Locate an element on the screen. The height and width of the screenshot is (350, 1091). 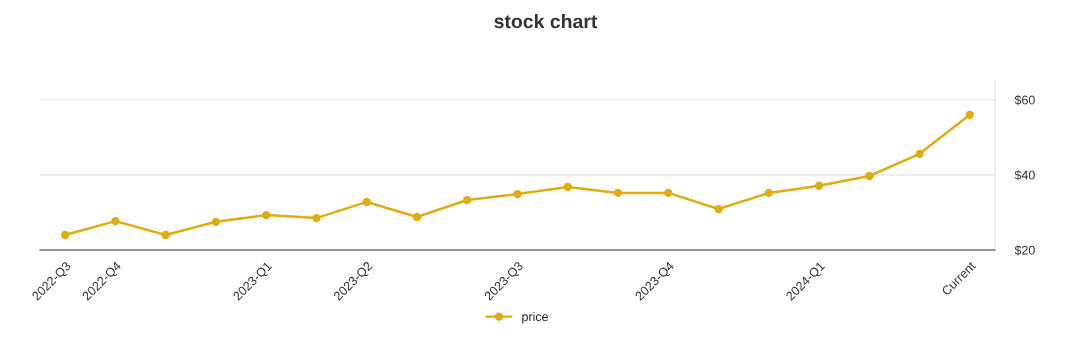
legend-label: price is located at coordinates (535, 317).